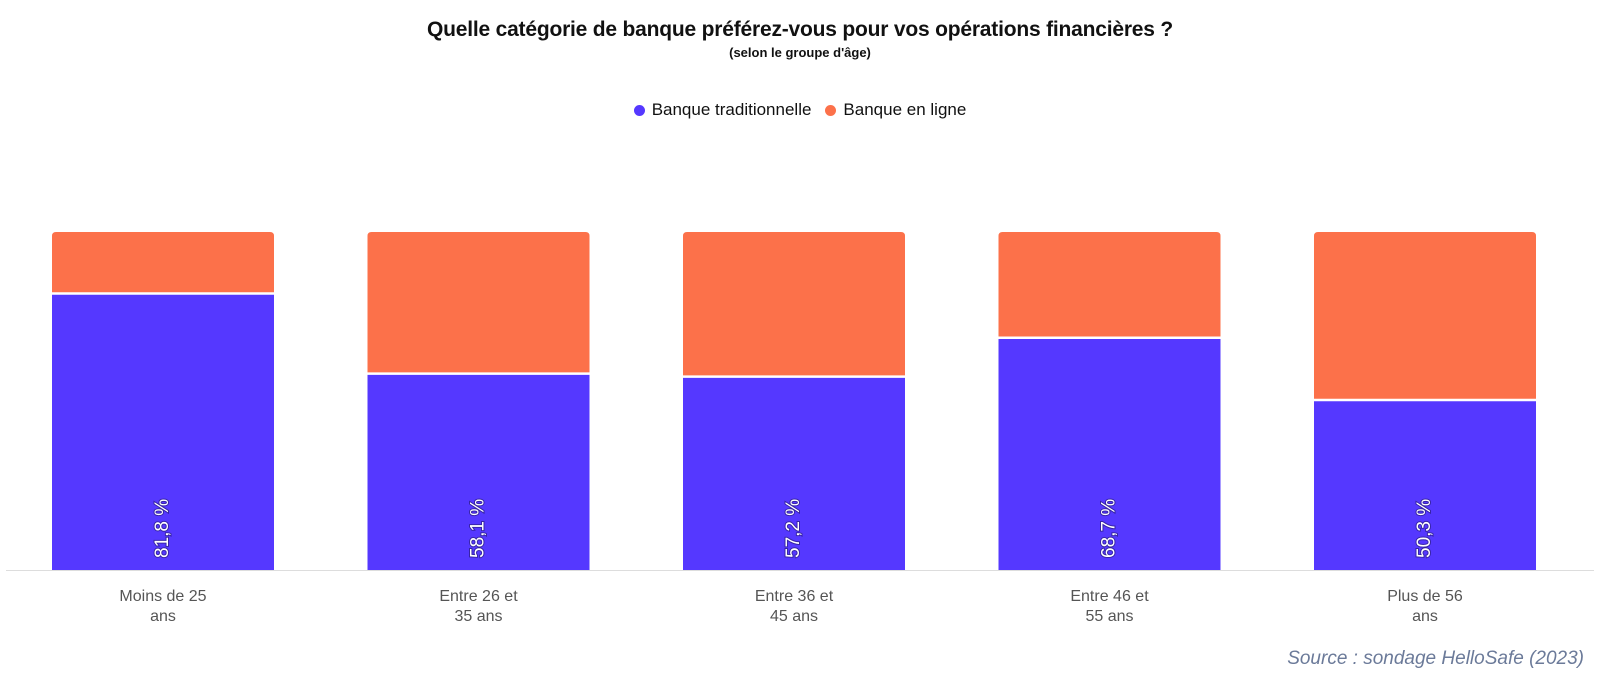 This screenshot has height=692, width=1600. What do you see at coordinates (831, 110) in the screenshot?
I see `legend-dot-online` at bounding box center [831, 110].